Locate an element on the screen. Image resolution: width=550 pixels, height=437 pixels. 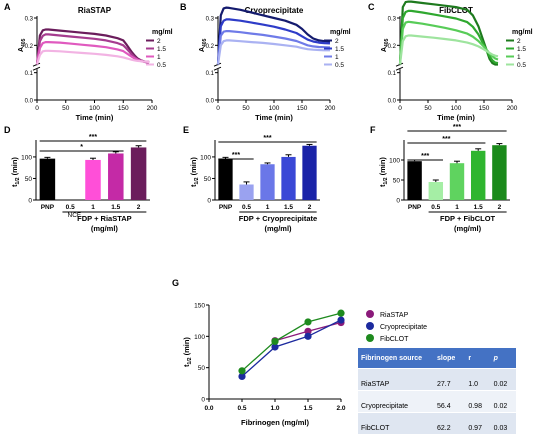
x-axis-label: FDP + FibCLOT is located at coordinates (467, 218).